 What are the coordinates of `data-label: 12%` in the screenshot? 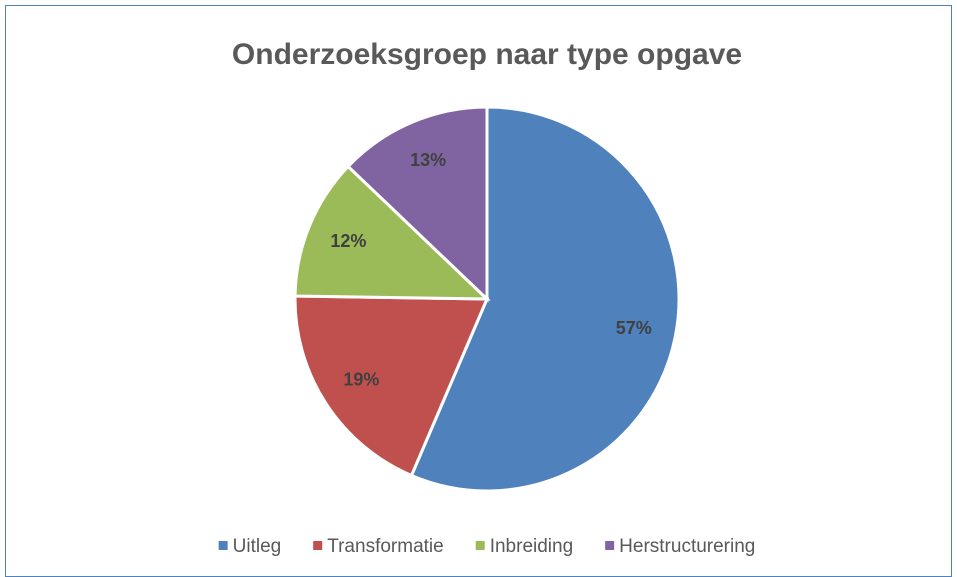 It's located at (348, 241).